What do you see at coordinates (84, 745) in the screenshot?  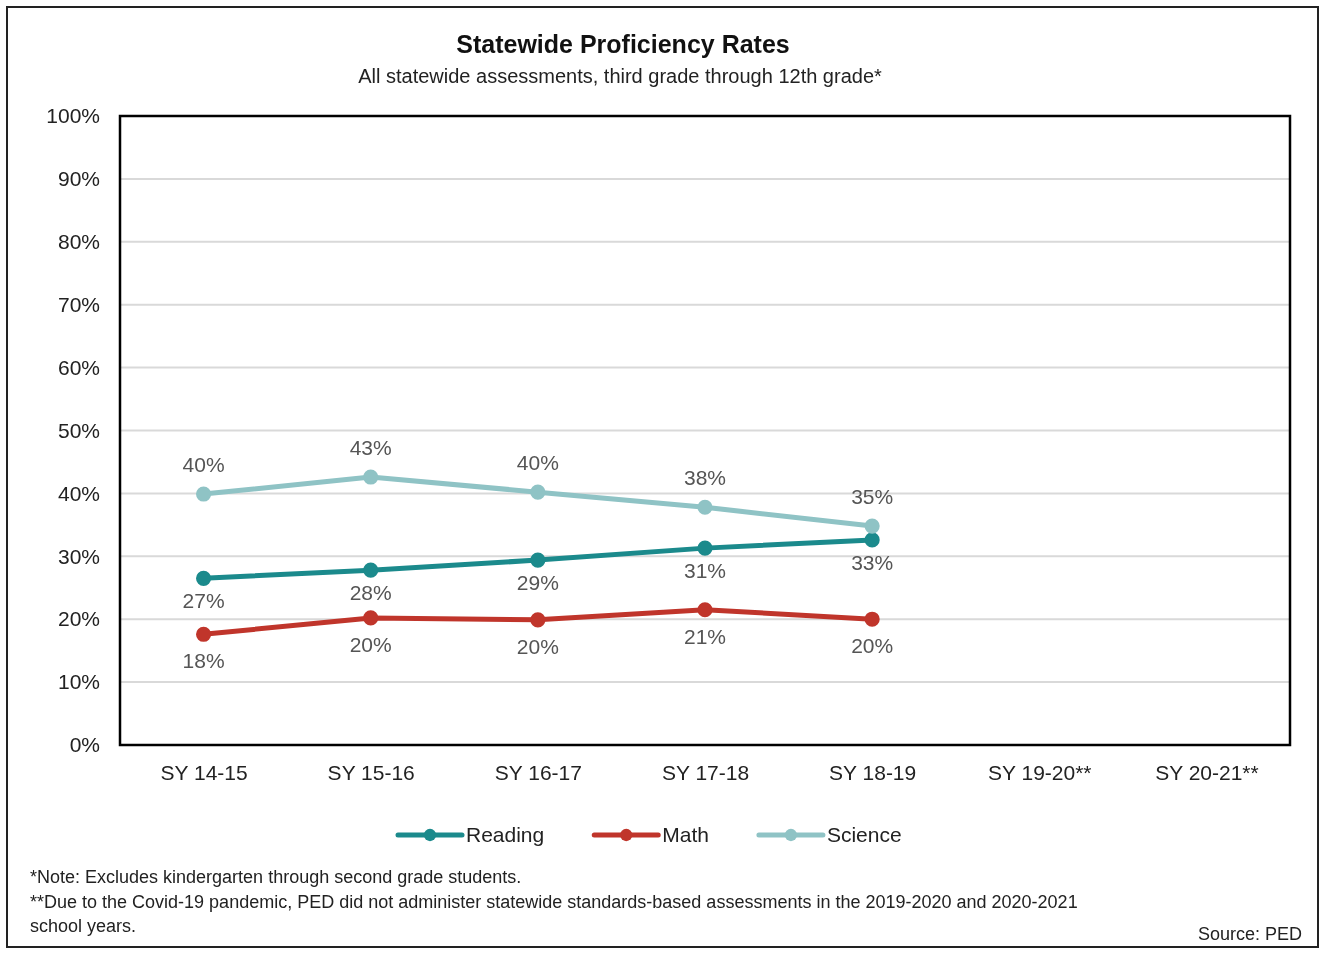 I see `y-tick-label: 0%` at bounding box center [84, 745].